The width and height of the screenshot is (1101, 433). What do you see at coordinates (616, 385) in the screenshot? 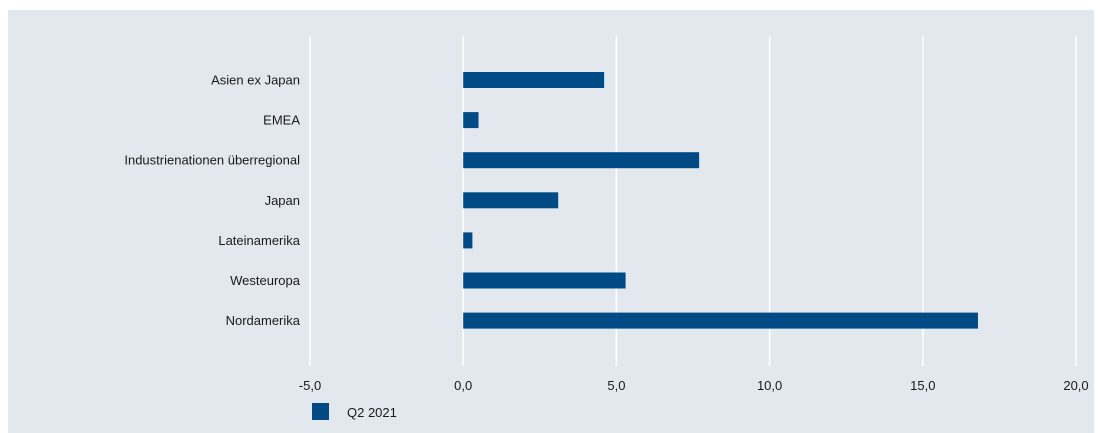
I see `x-tick-label: 5,0` at bounding box center [616, 385].